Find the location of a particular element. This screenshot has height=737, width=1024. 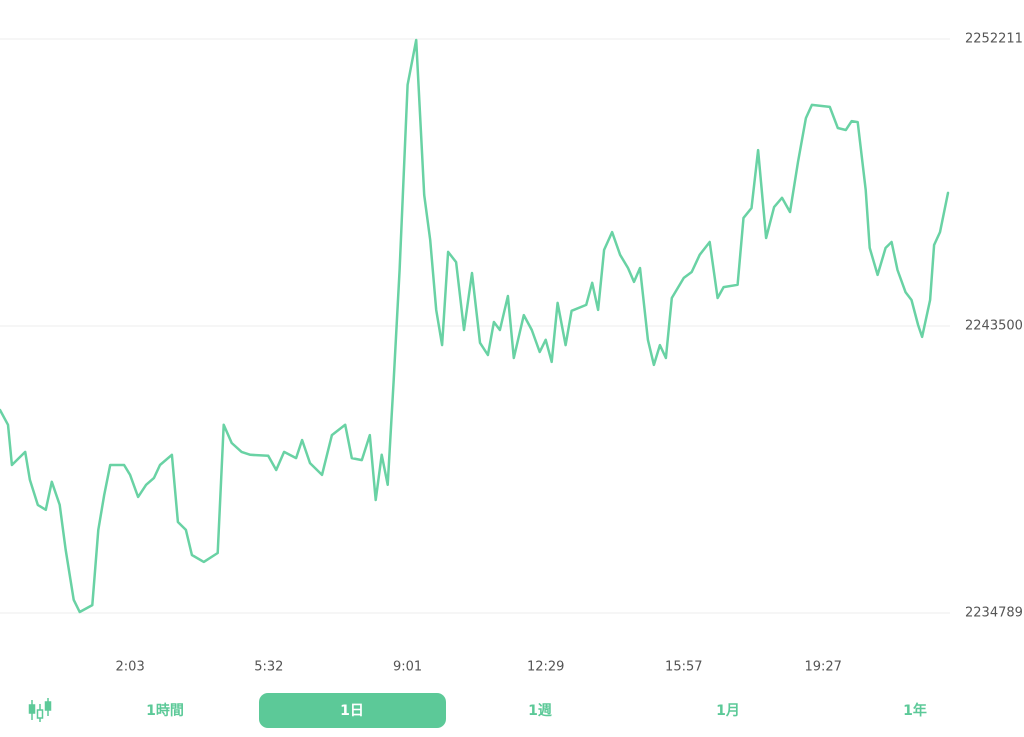

x-tick-label: 19:27 is located at coordinates (822, 667).